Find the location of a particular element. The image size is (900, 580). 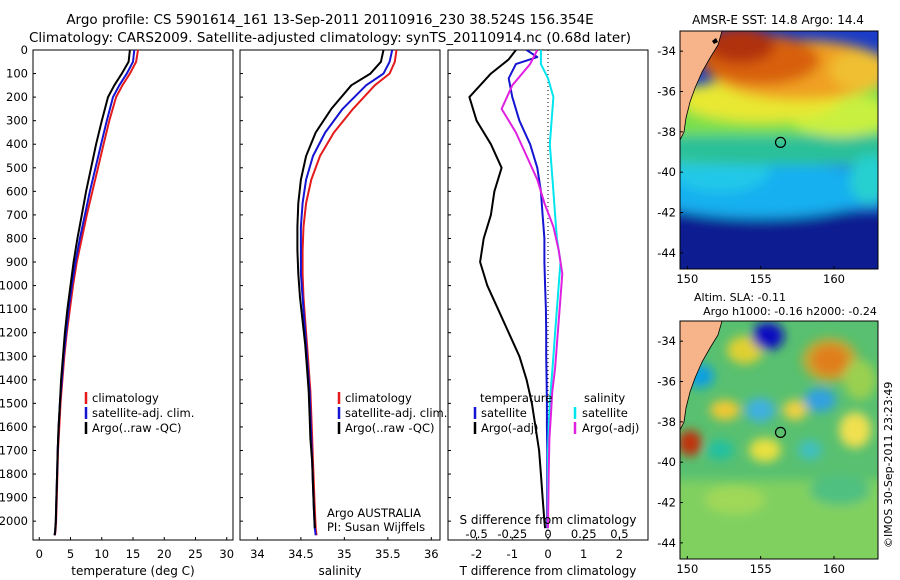

x-tick-label-secondary: -0.5 is located at coordinates (476, 534).